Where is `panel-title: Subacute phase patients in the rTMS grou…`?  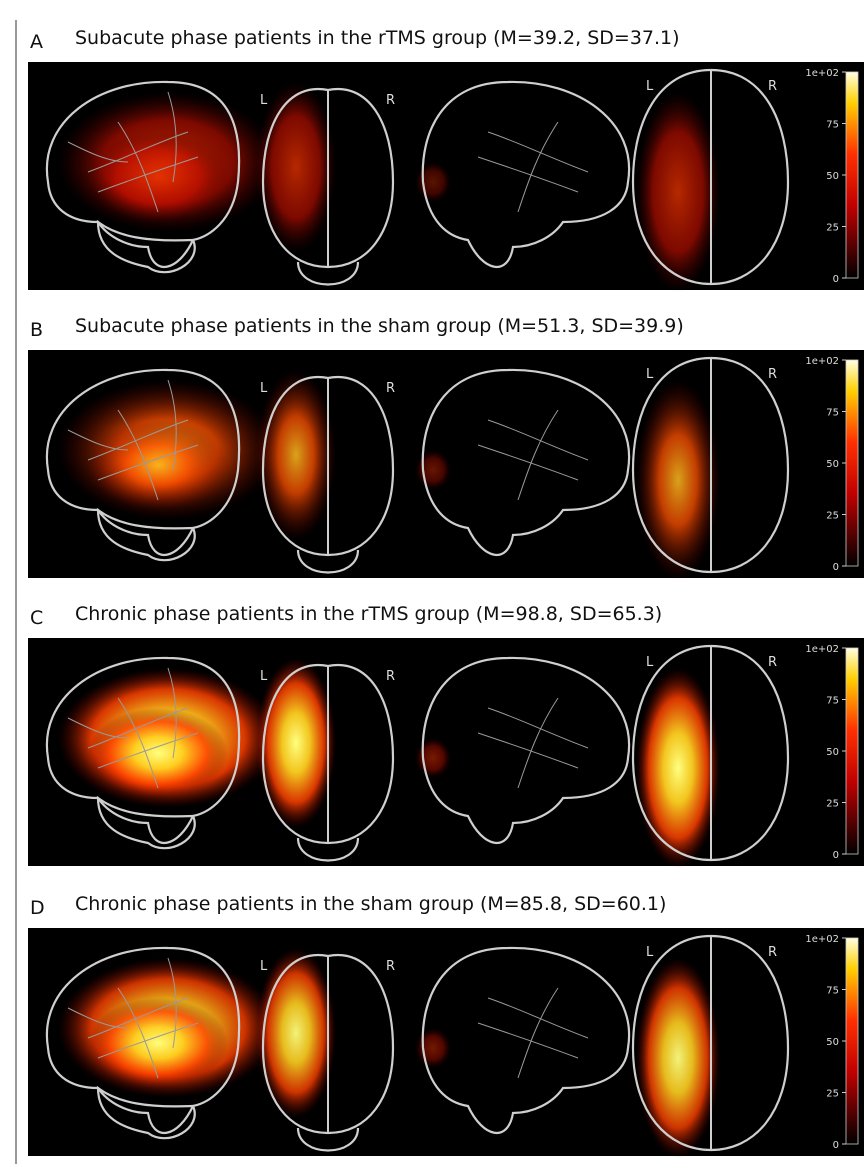 panel-title: Subacute phase patients in the rTMS grou… is located at coordinates (377, 38).